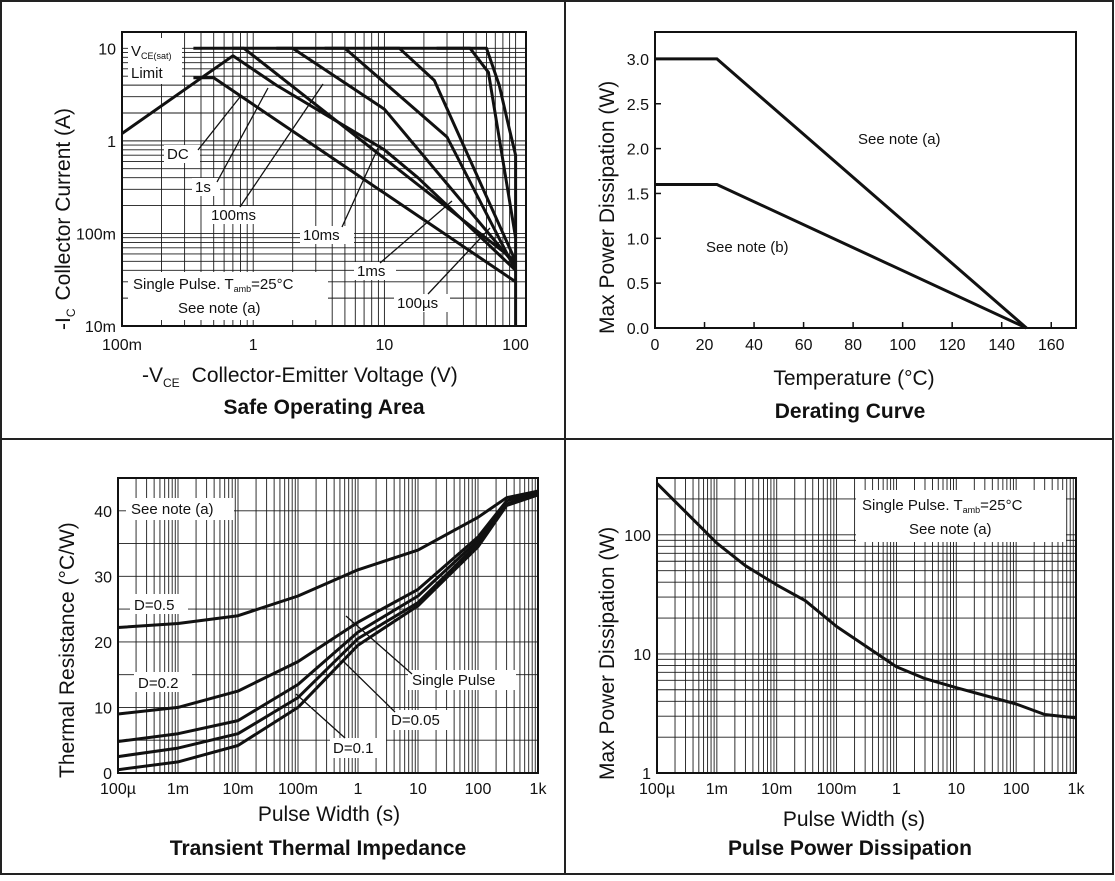 This screenshot has width=1115, height=881. I want to click on soa-1ms-label-bg, so click(375, 271).